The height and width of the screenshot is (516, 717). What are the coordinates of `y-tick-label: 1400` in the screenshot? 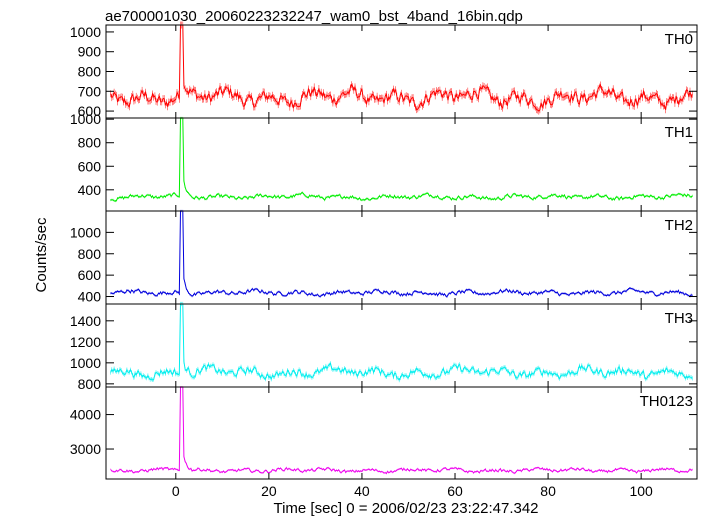 It's located at (85, 321).